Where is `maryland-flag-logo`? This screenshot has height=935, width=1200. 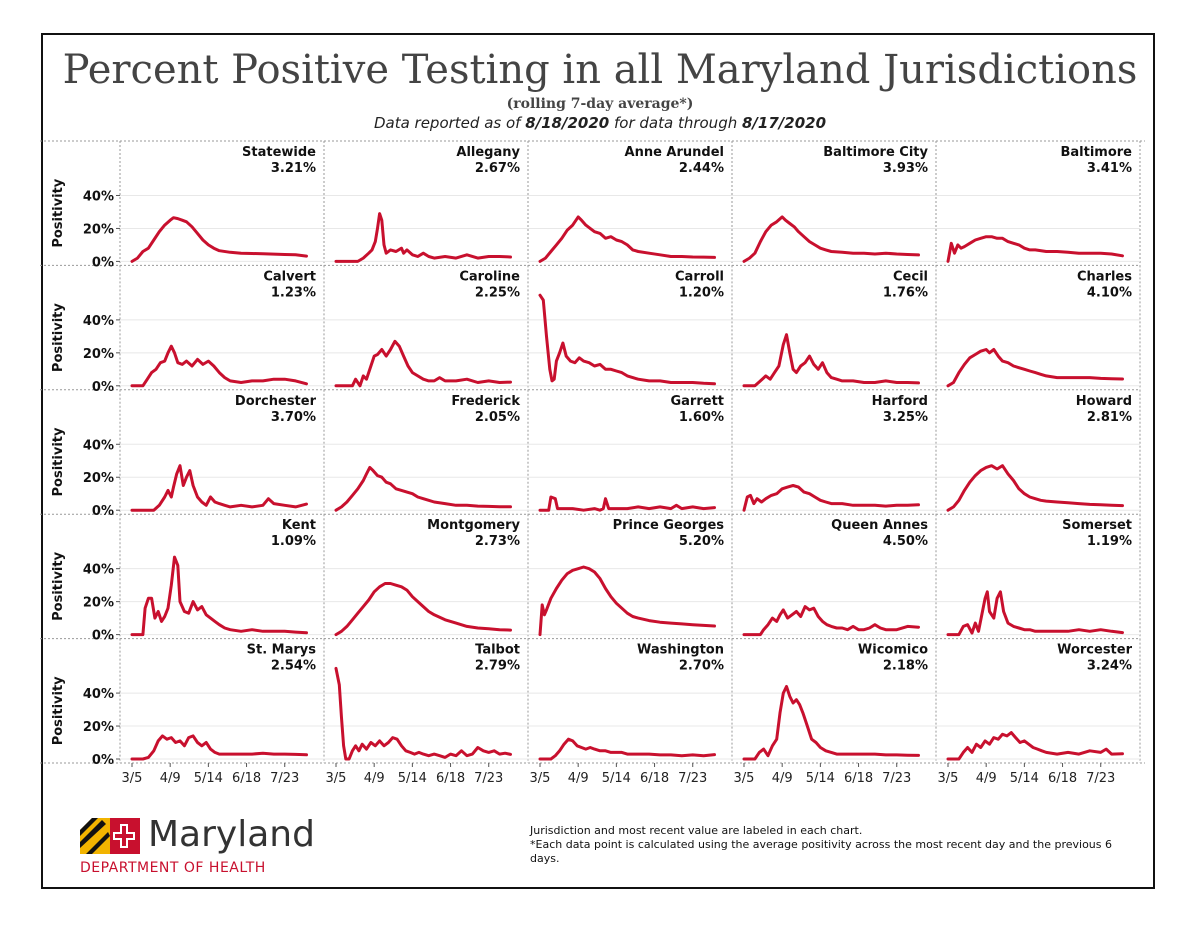
maryland-flag-logo is located at coordinates (110, 833).